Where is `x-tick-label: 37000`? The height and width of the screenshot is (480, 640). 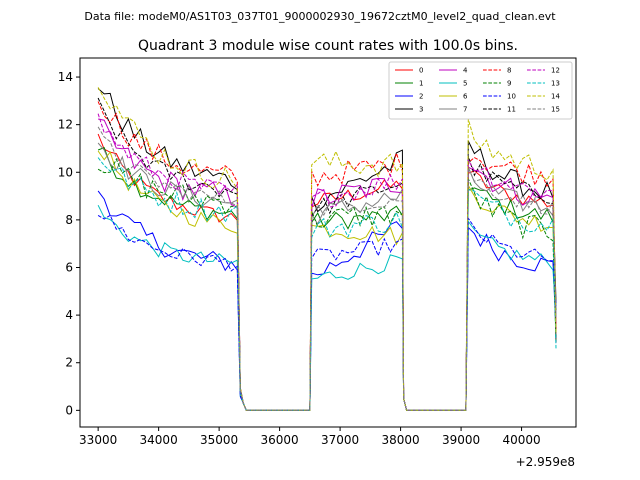 x-tick-label: 37000 is located at coordinates (340, 440).